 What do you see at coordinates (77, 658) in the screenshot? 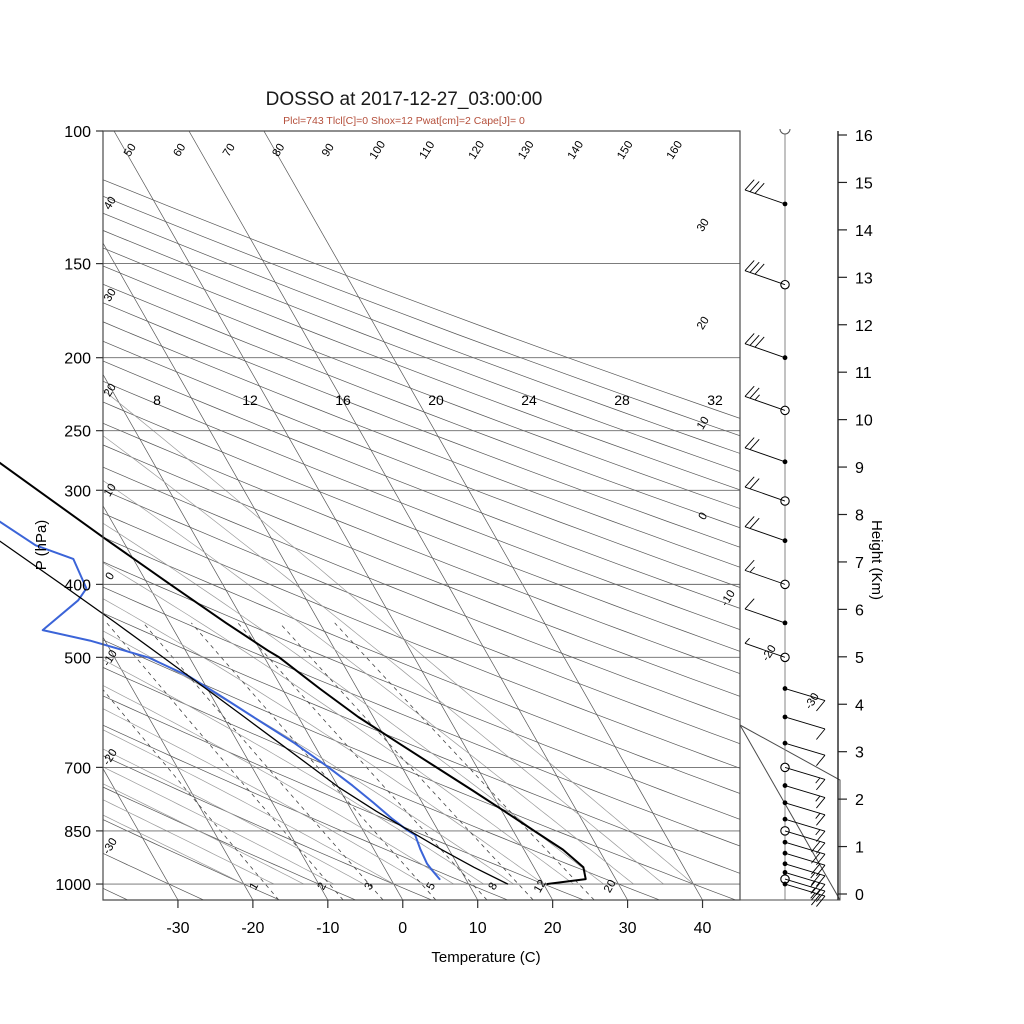
I see `pressure-tick-label: 500` at bounding box center [77, 658].